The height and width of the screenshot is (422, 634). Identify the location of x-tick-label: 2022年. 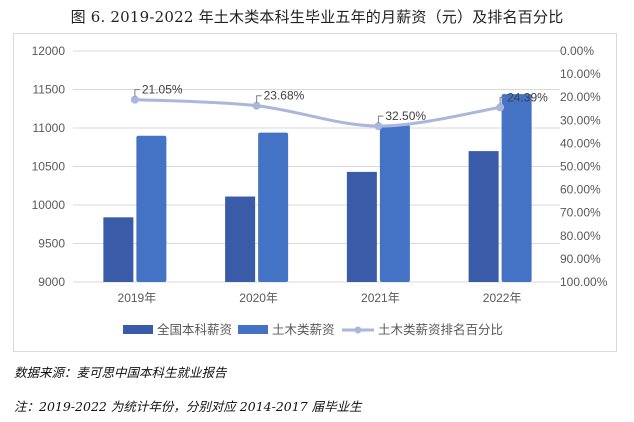
(502, 298).